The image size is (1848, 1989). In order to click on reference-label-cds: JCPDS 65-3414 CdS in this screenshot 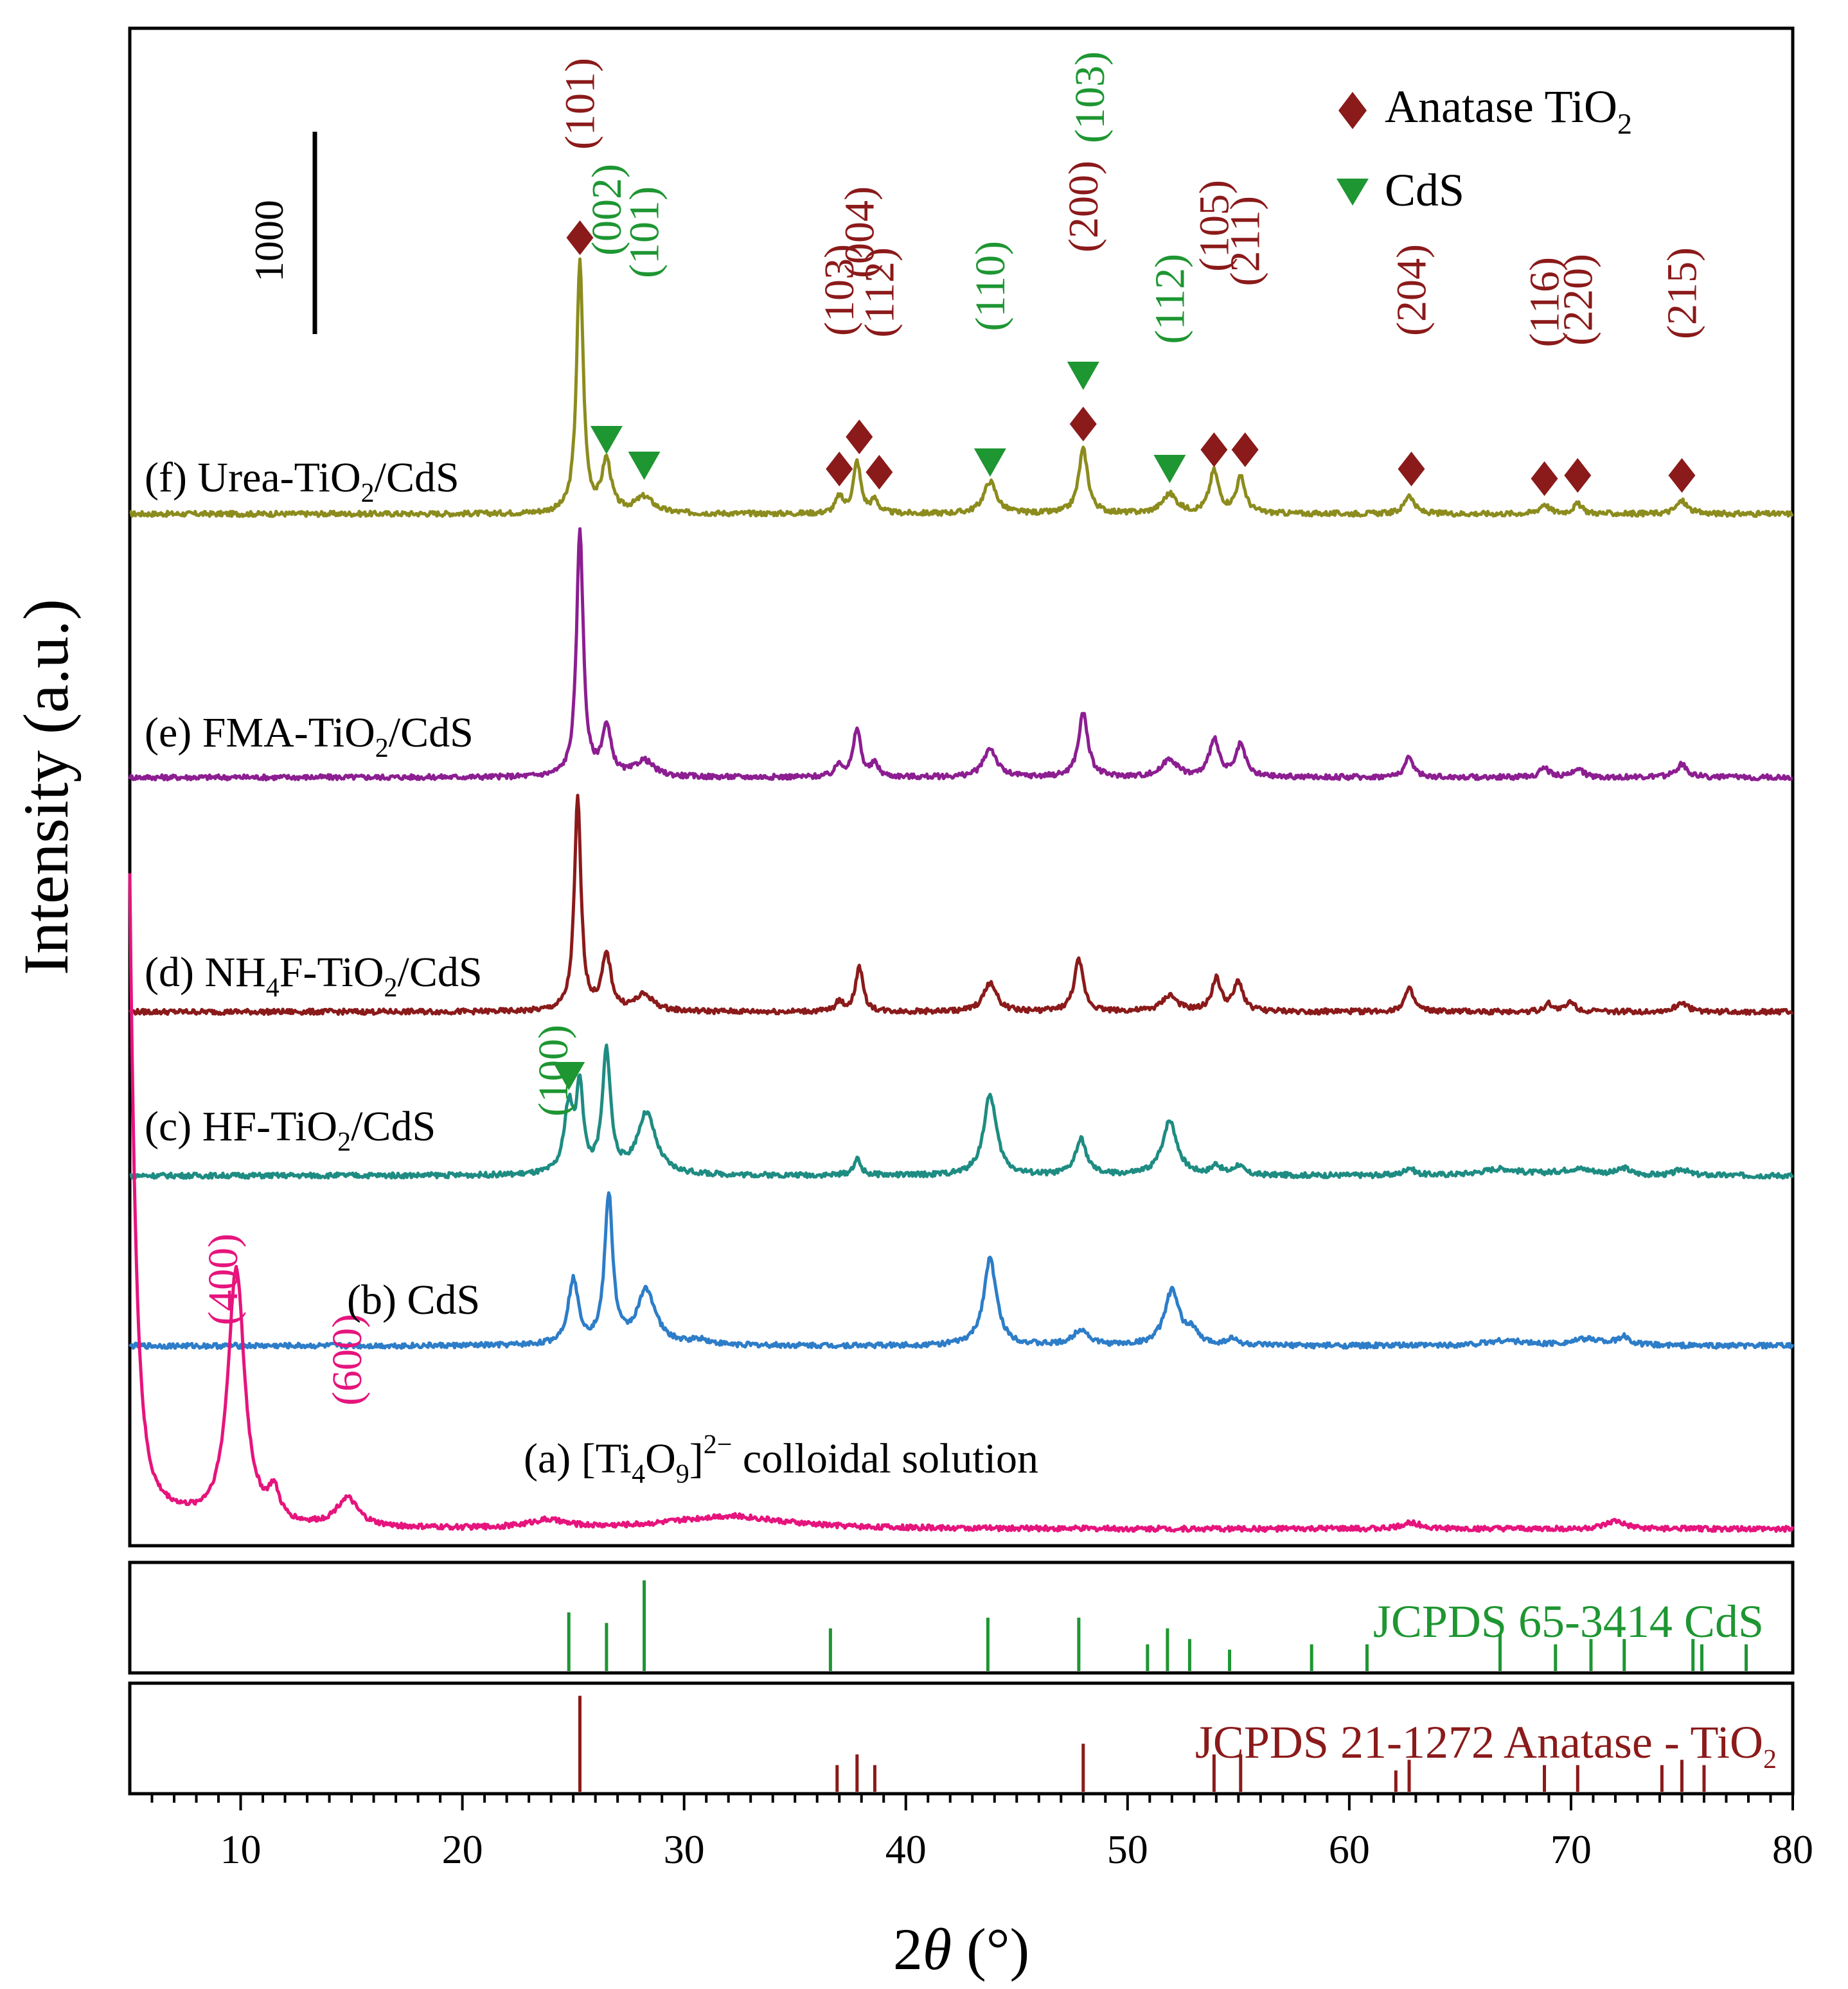, I will do `click(1568, 1621)`.